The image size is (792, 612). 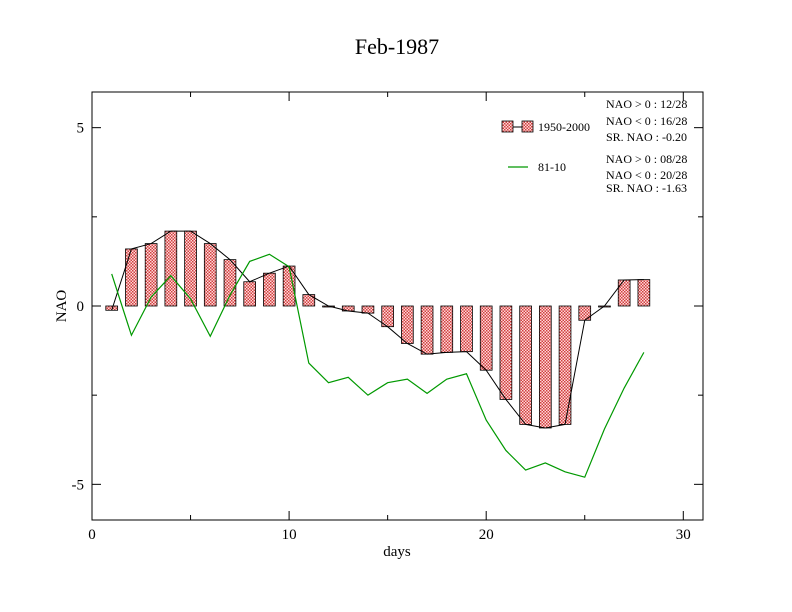 What do you see at coordinates (81, 129) in the screenshot?
I see `y-tick-label: 5` at bounding box center [81, 129].